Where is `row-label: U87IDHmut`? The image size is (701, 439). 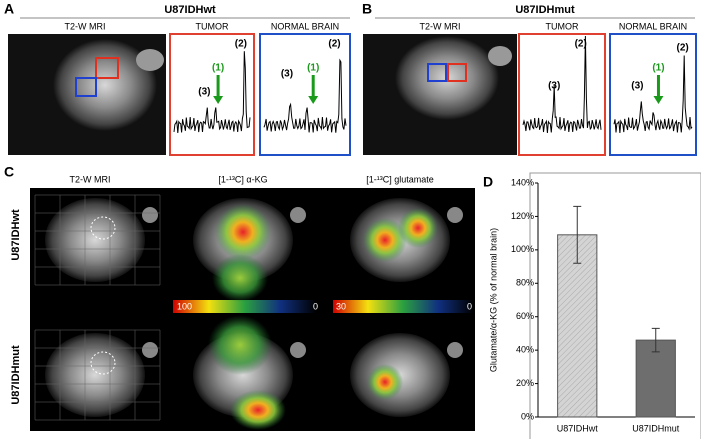
row-label: U87IDHmut is located at coordinates (16, 375).